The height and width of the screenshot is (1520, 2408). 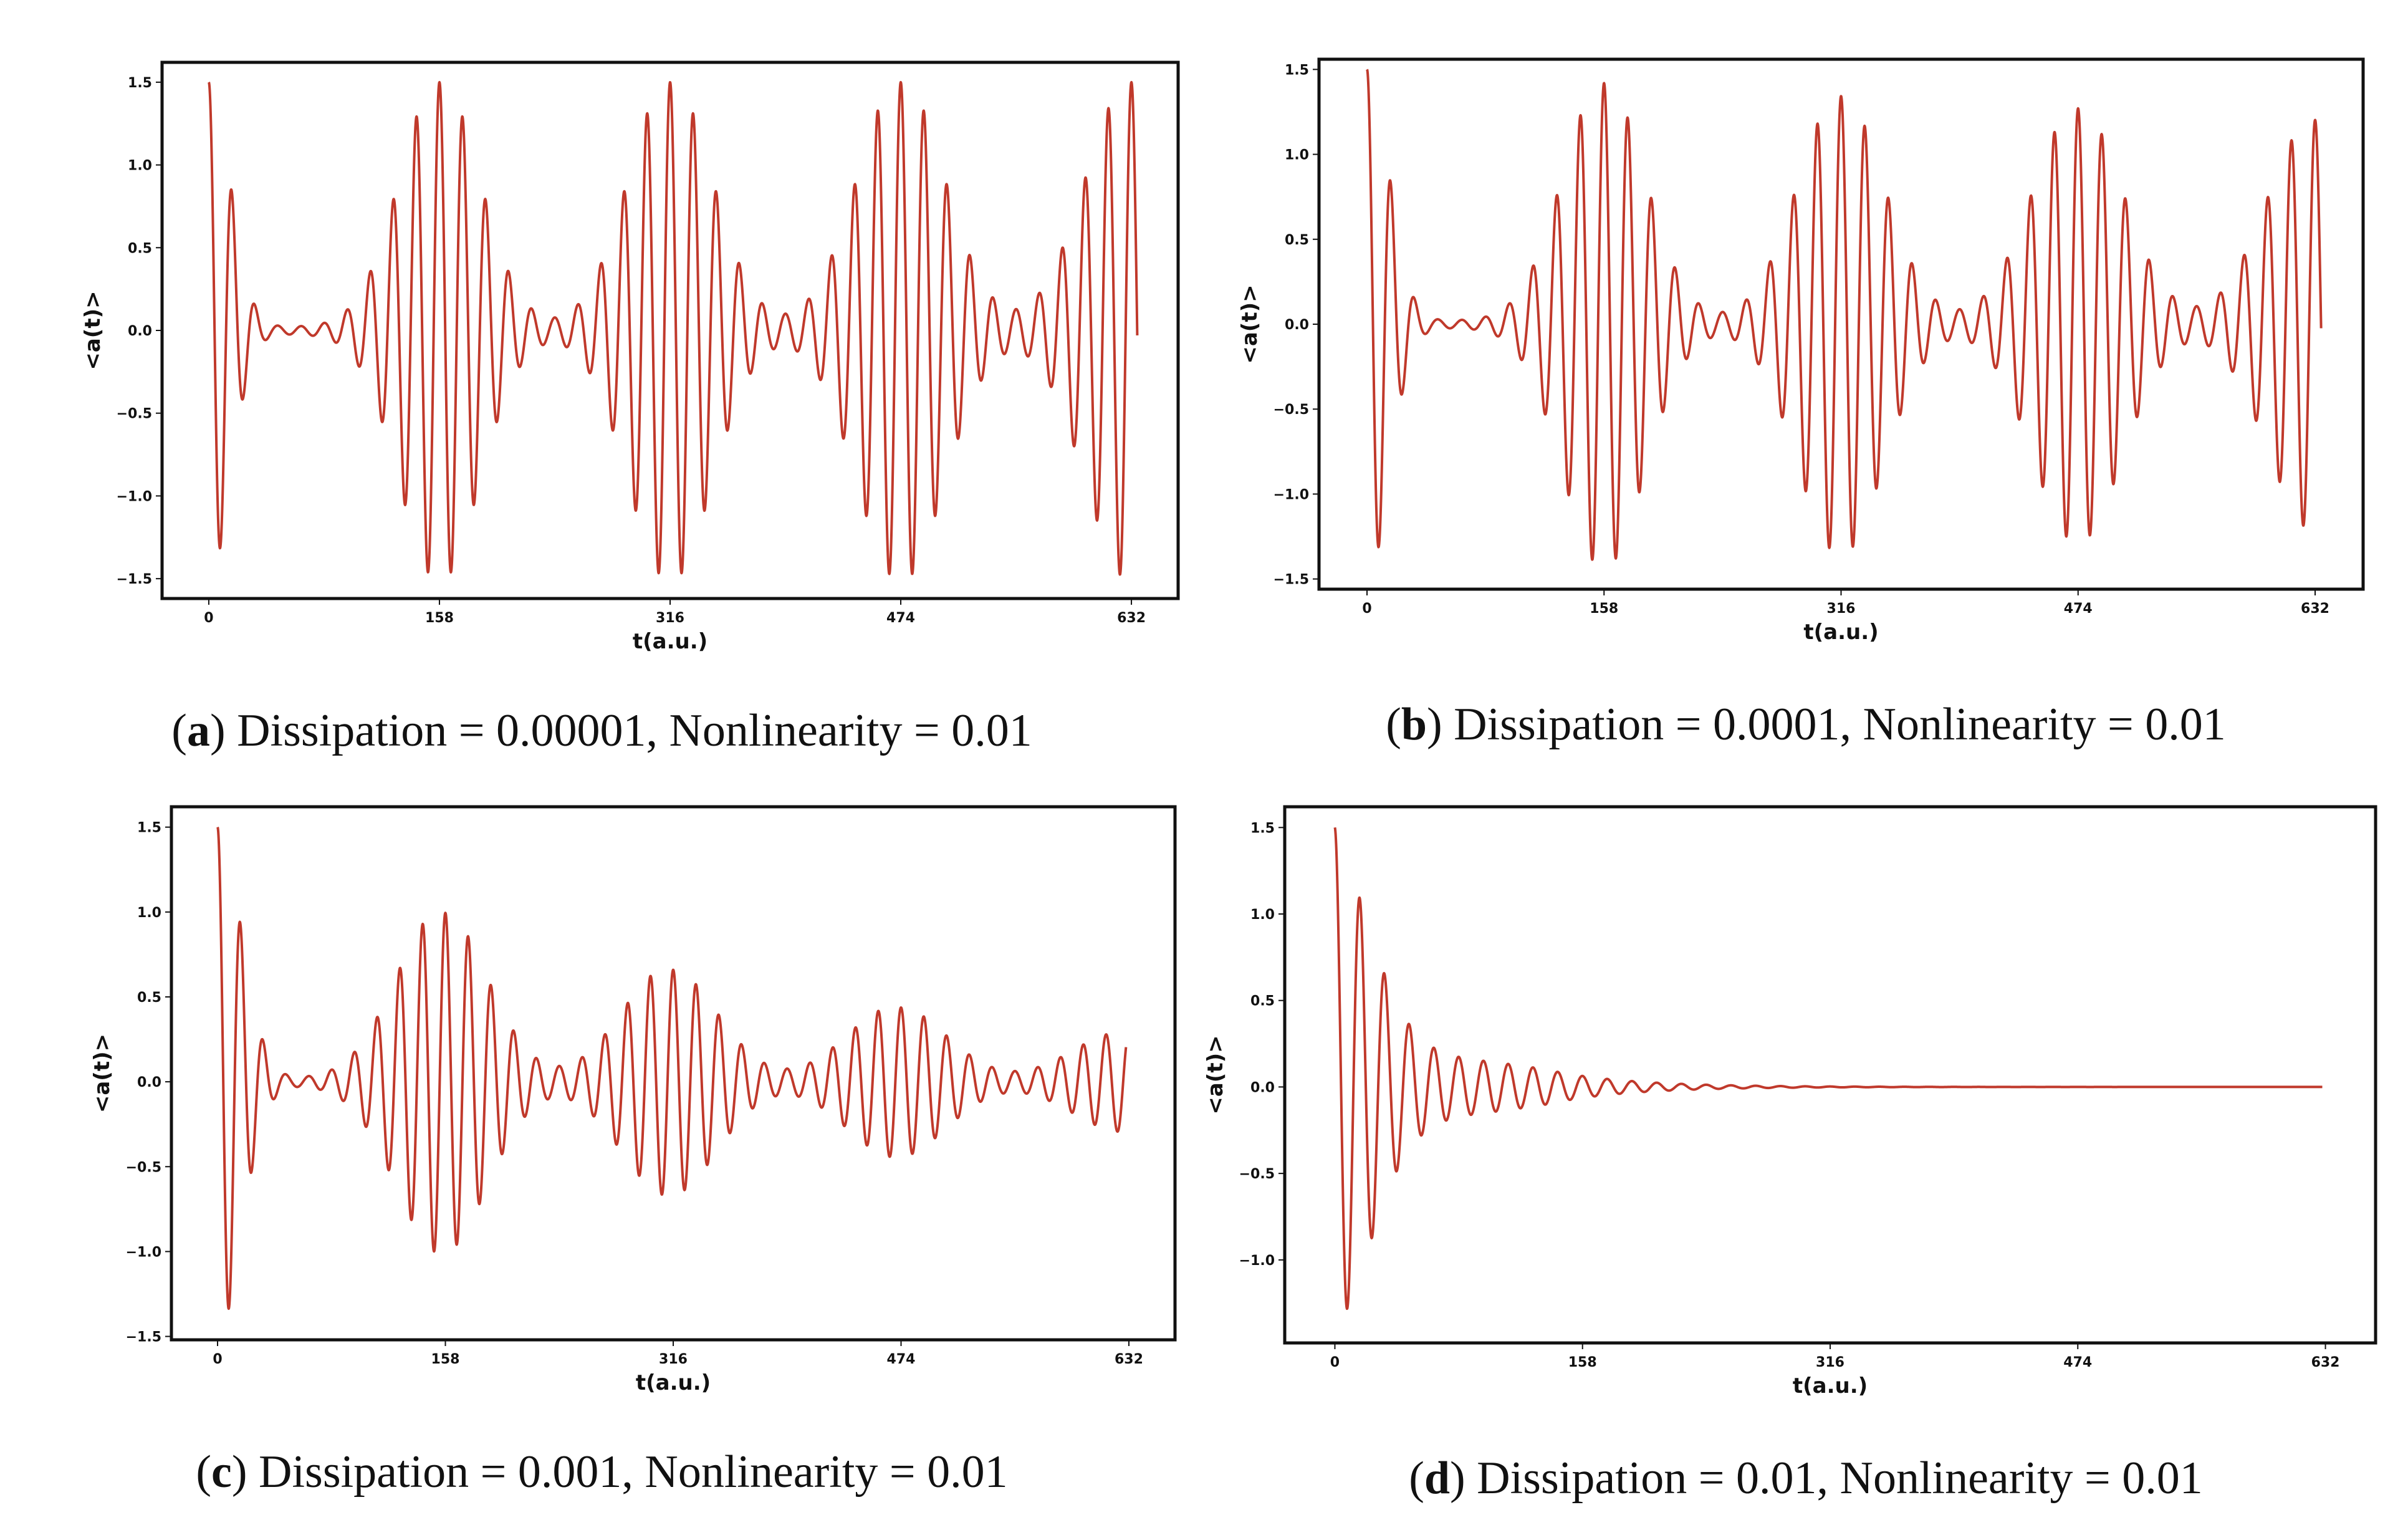 I want to click on series-line-d, so click(x=1829, y=1069).